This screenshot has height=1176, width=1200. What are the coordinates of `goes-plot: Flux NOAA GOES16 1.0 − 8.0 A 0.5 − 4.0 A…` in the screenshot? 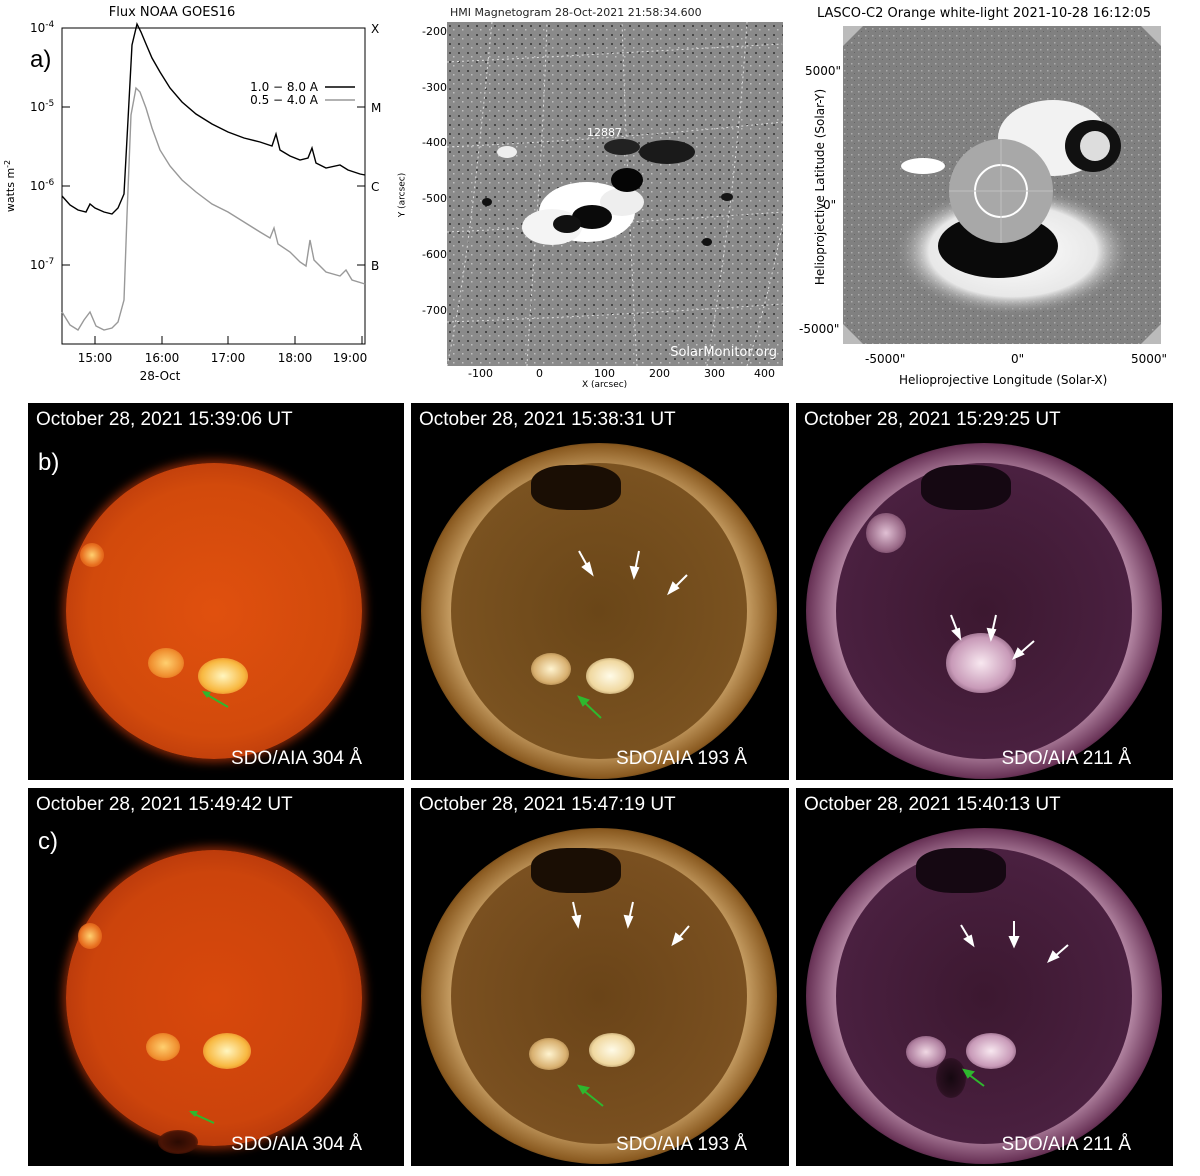 It's located at (200, 197).